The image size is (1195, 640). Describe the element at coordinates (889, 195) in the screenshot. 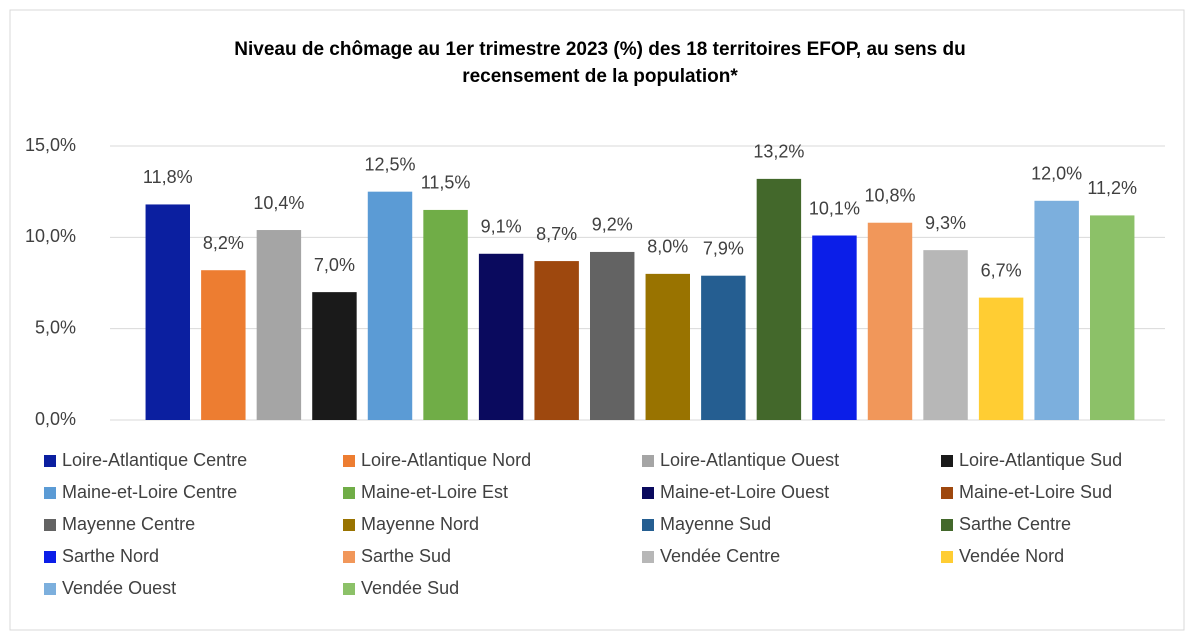

I see `value-label: 10,8%` at that location.